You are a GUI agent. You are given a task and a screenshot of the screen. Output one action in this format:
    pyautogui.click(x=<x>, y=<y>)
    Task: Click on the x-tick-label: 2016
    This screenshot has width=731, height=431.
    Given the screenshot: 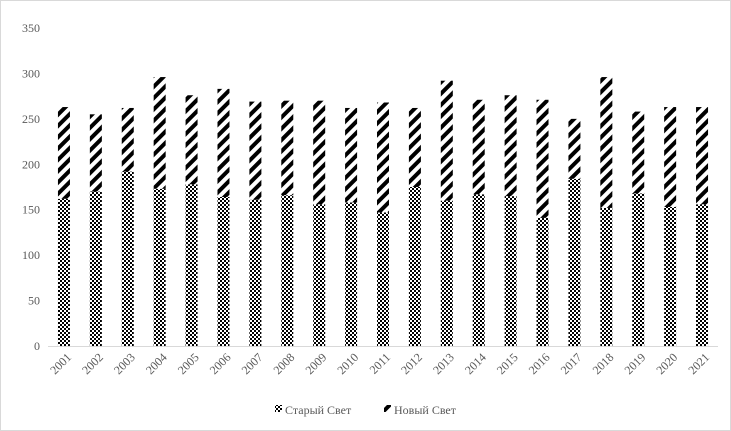 What is the action you would take?
    pyautogui.click(x=539, y=363)
    